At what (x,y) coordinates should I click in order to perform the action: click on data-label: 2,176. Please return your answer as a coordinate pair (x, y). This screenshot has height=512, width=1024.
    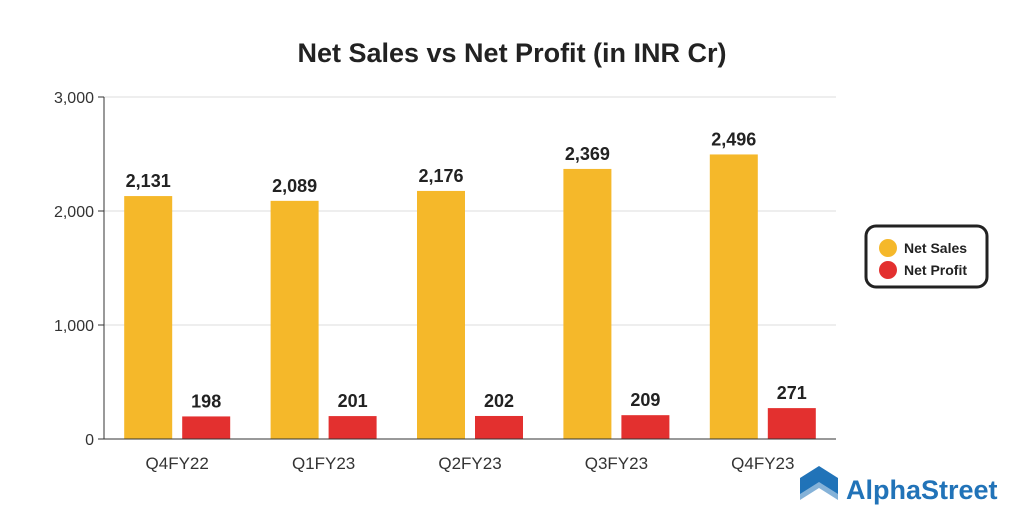
    Looking at the image, I should click on (440, 176).